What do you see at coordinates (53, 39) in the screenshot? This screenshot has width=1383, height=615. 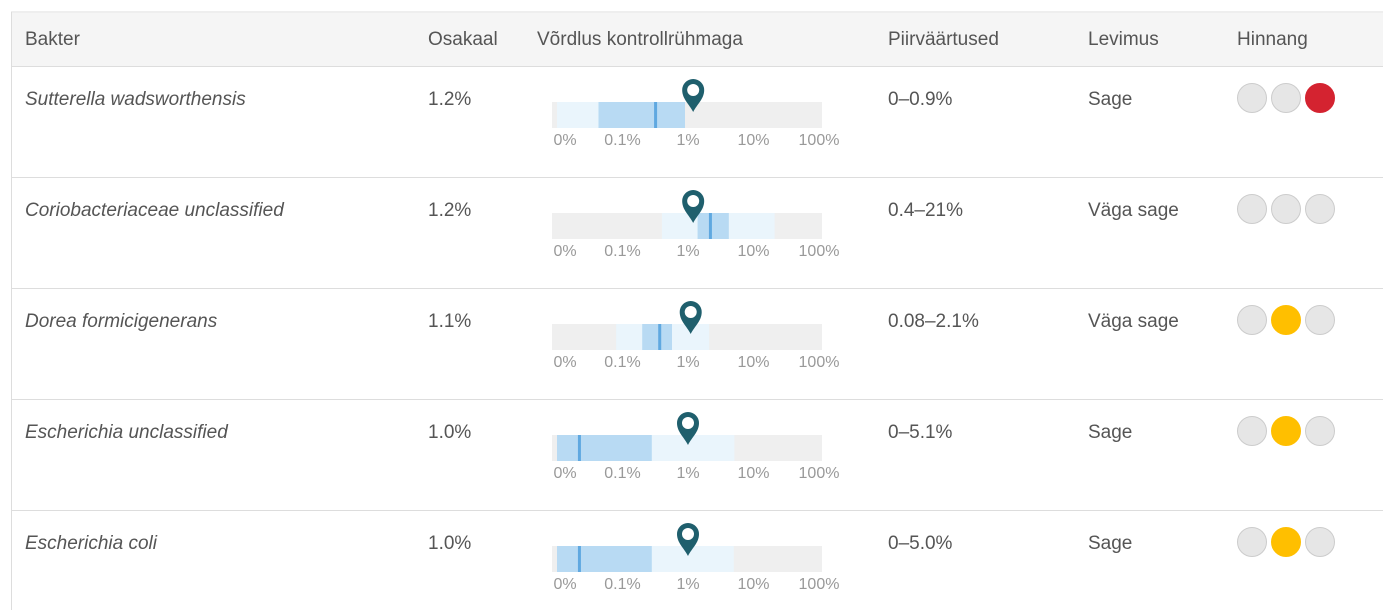 I see `column-header: Bakter` at bounding box center [53, 39].